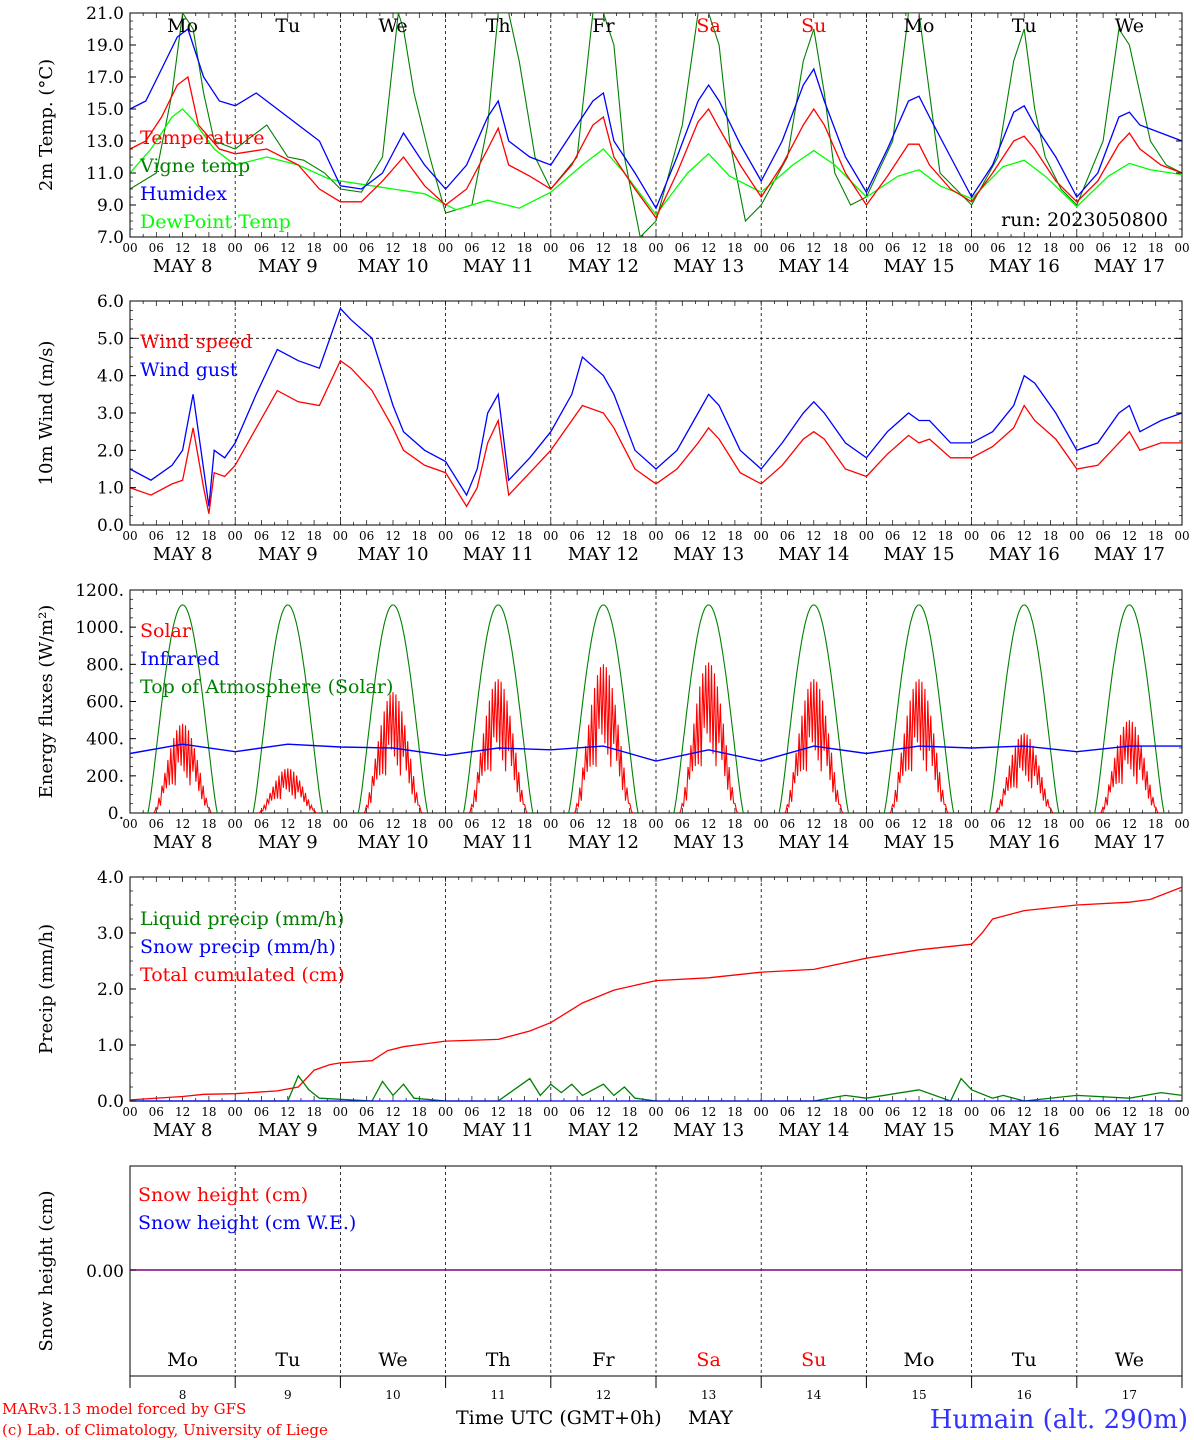  I want to click on date-label: MAY 16, so click(1024, 554).